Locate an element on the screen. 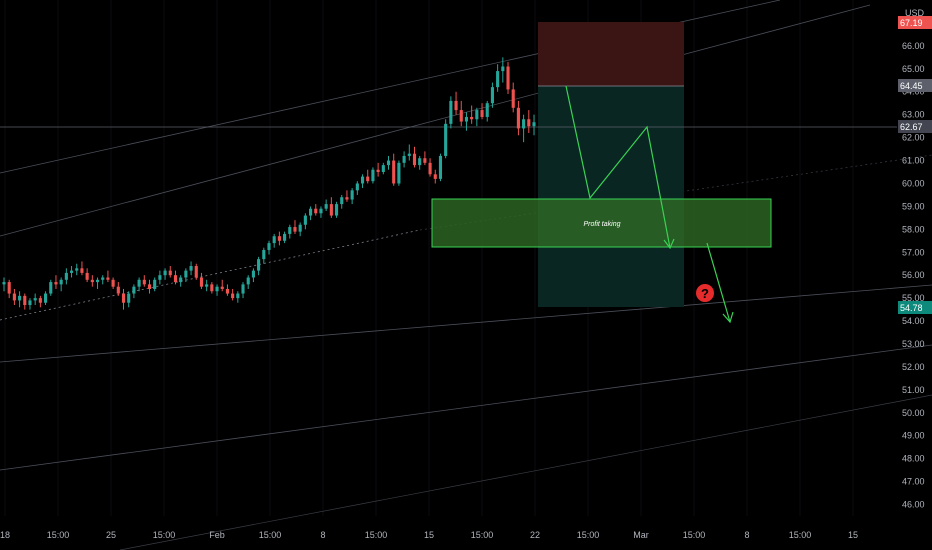 This screenshot has width=932, height=550. projection-breakdown is located at coordinates (718, 282).